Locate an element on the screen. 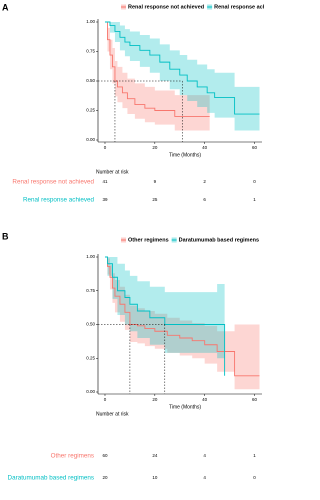 The height and width of the screenshot is (500, 320). risk-count: 9 is located at coordinates (155, 181).